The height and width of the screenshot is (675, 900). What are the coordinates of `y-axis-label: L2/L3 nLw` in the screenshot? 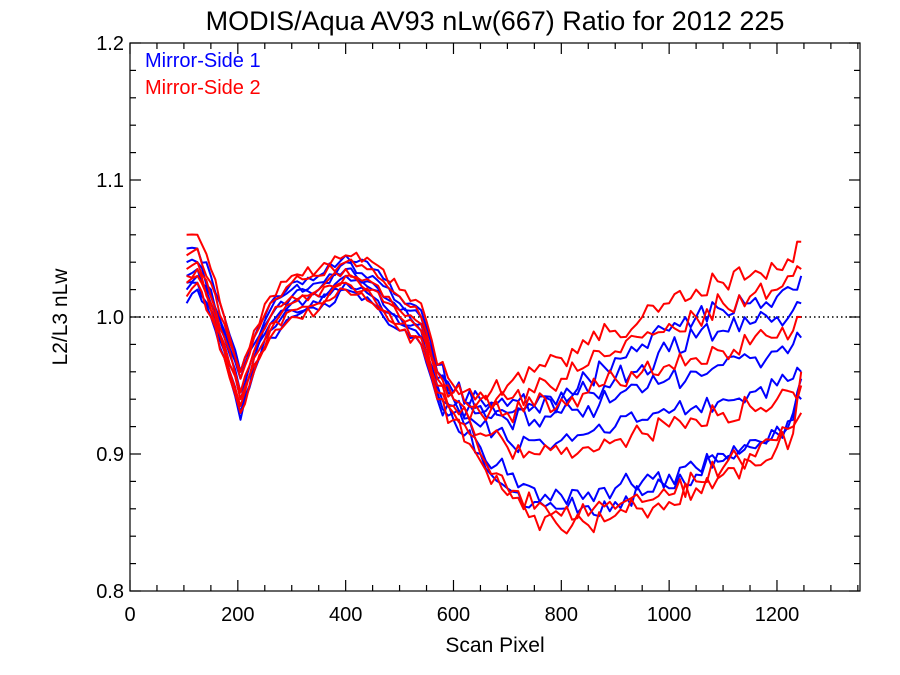 It's located at (60, 317).